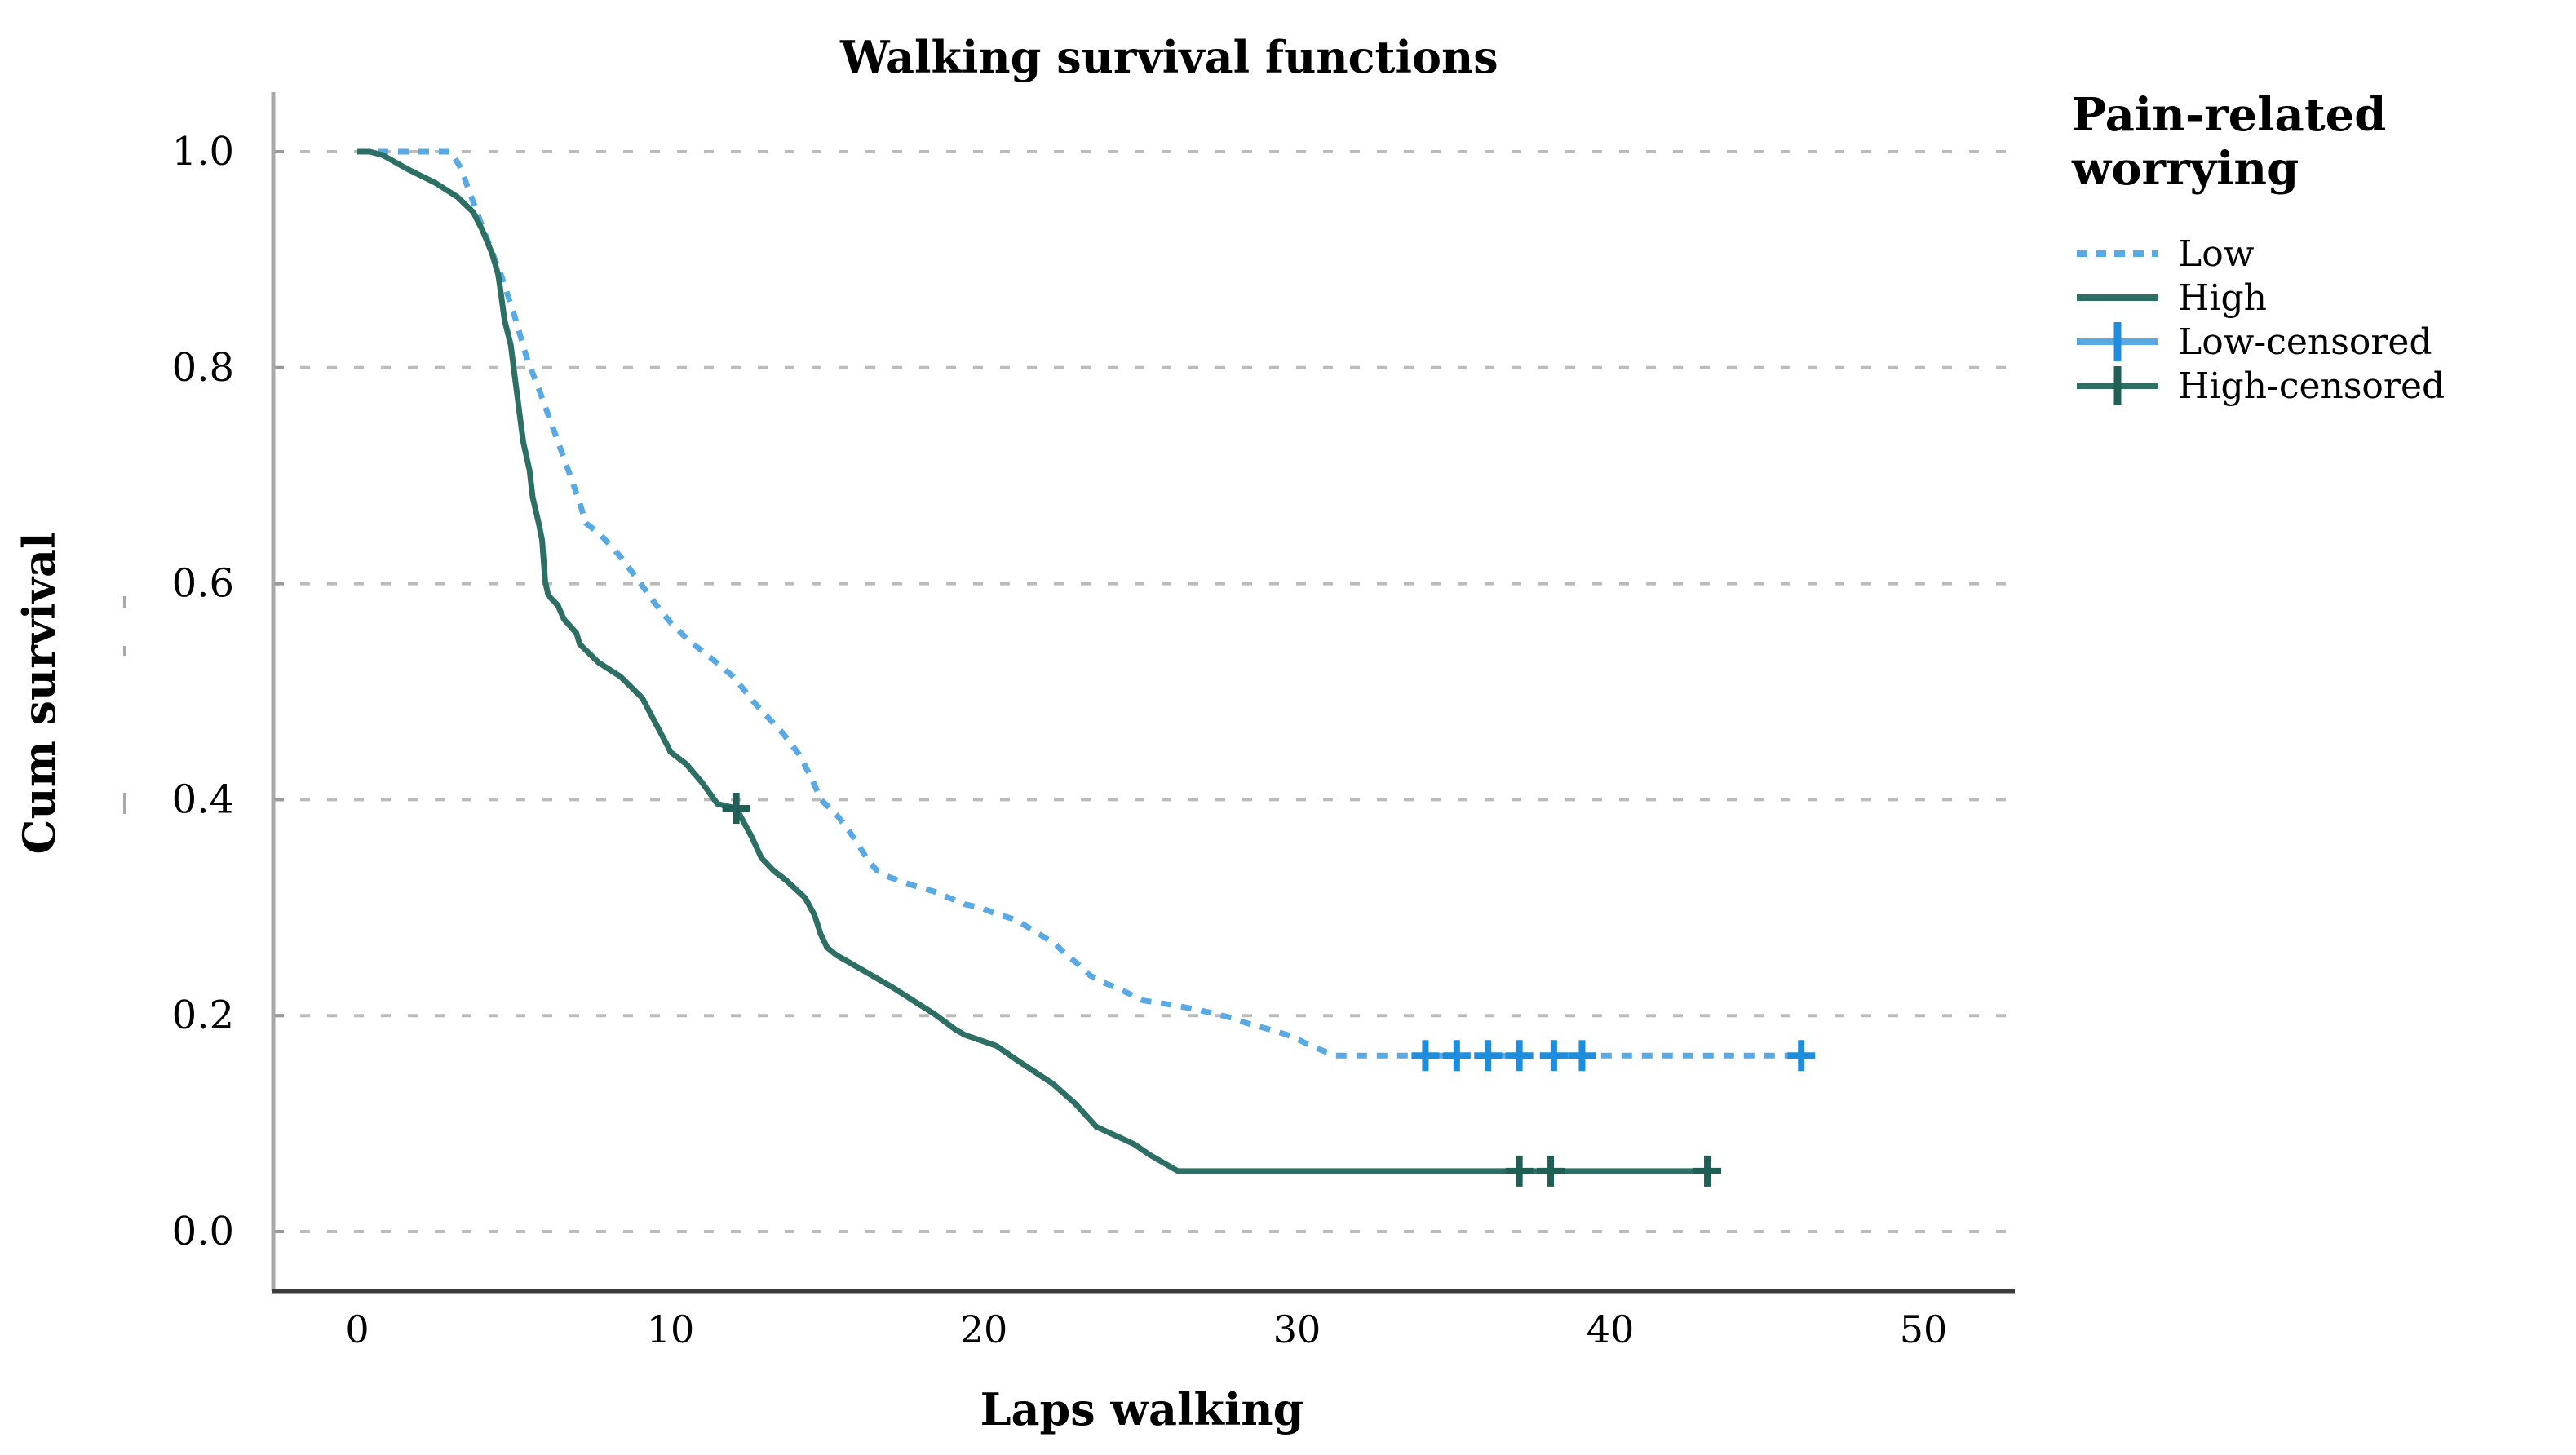  What do you see at coordinates (984, 1329) in the screenshot?
I see `x-tick-label: 20` at bounding box center [984, 1329].